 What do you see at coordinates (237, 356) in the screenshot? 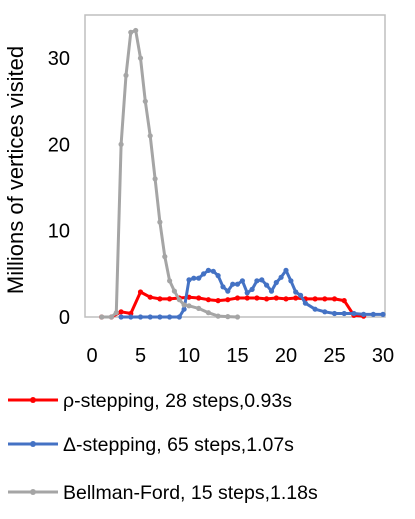
I see `x-tick-label: 15` at bounding box center [237, 356].